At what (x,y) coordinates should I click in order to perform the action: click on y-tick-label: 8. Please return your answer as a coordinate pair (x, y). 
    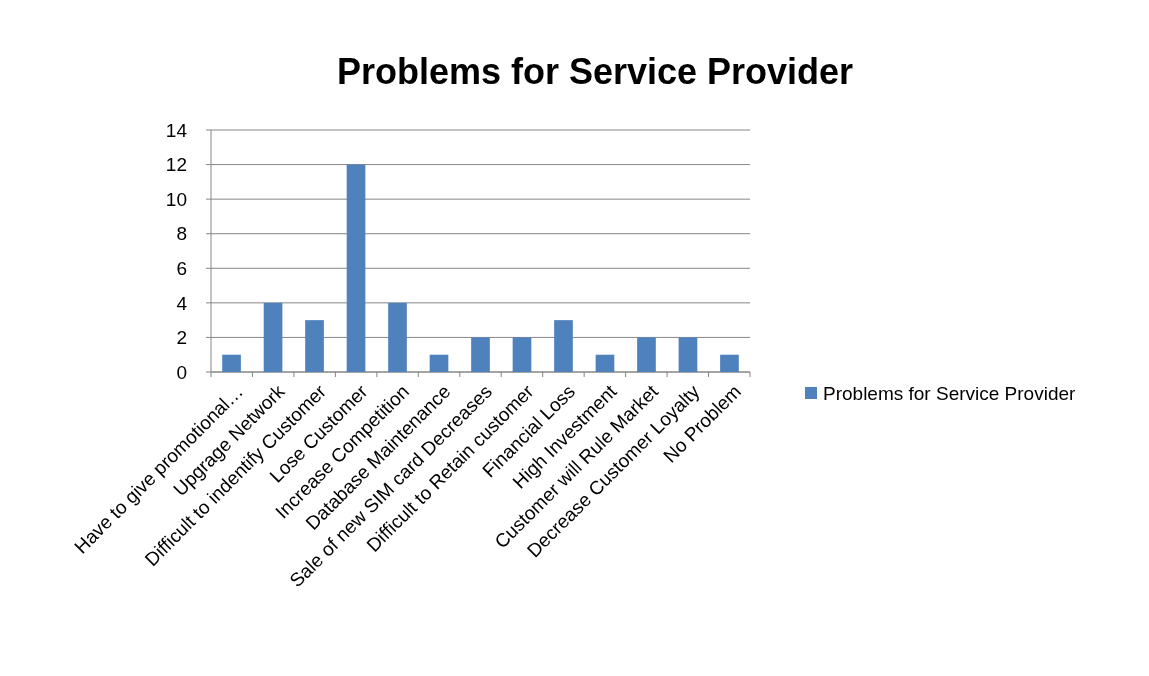
    Looking at the image, I should click on (181, 234).